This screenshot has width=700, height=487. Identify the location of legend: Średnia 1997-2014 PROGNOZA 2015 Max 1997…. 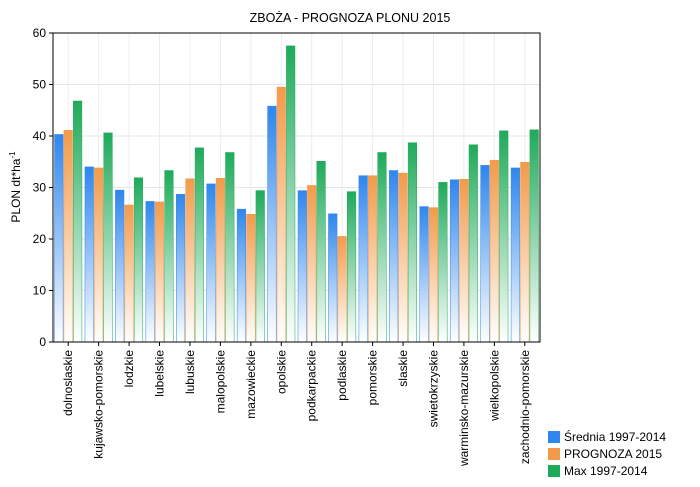
(607, 453).